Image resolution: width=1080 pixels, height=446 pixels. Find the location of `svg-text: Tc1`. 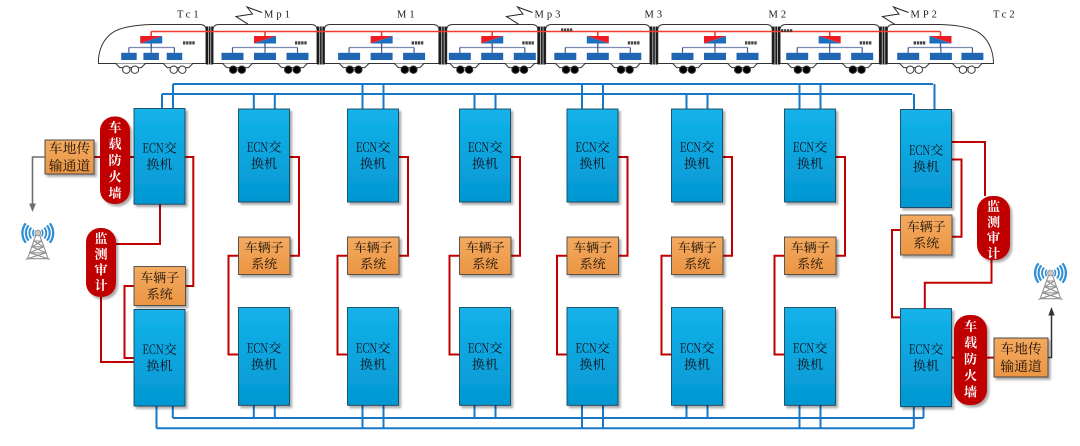

svg-text: Tc1 is located at coordinates (189, 15).